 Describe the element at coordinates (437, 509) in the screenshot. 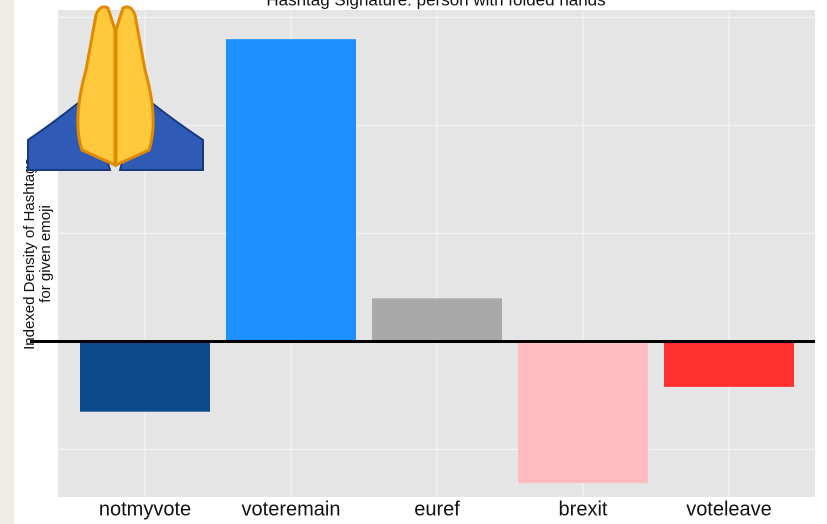

I see `x-tick-label: euref` at that location.